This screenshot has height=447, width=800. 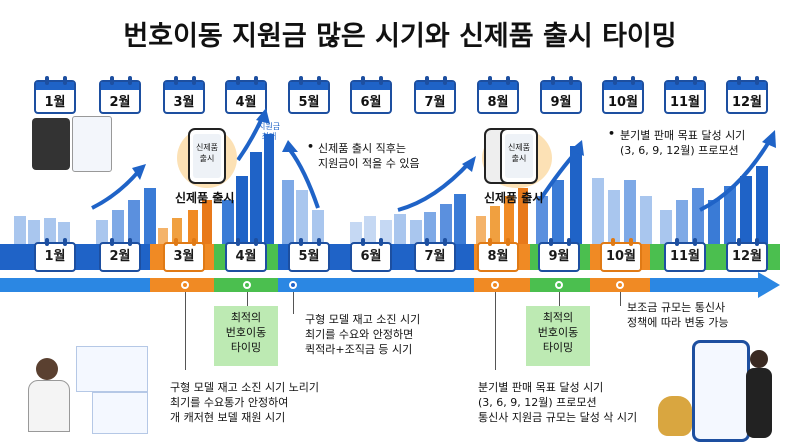 What do you see at coordinates (309, 102) in the screenshot?
I see `calendar-month-label: 5월` at bounding box center [309, 102].